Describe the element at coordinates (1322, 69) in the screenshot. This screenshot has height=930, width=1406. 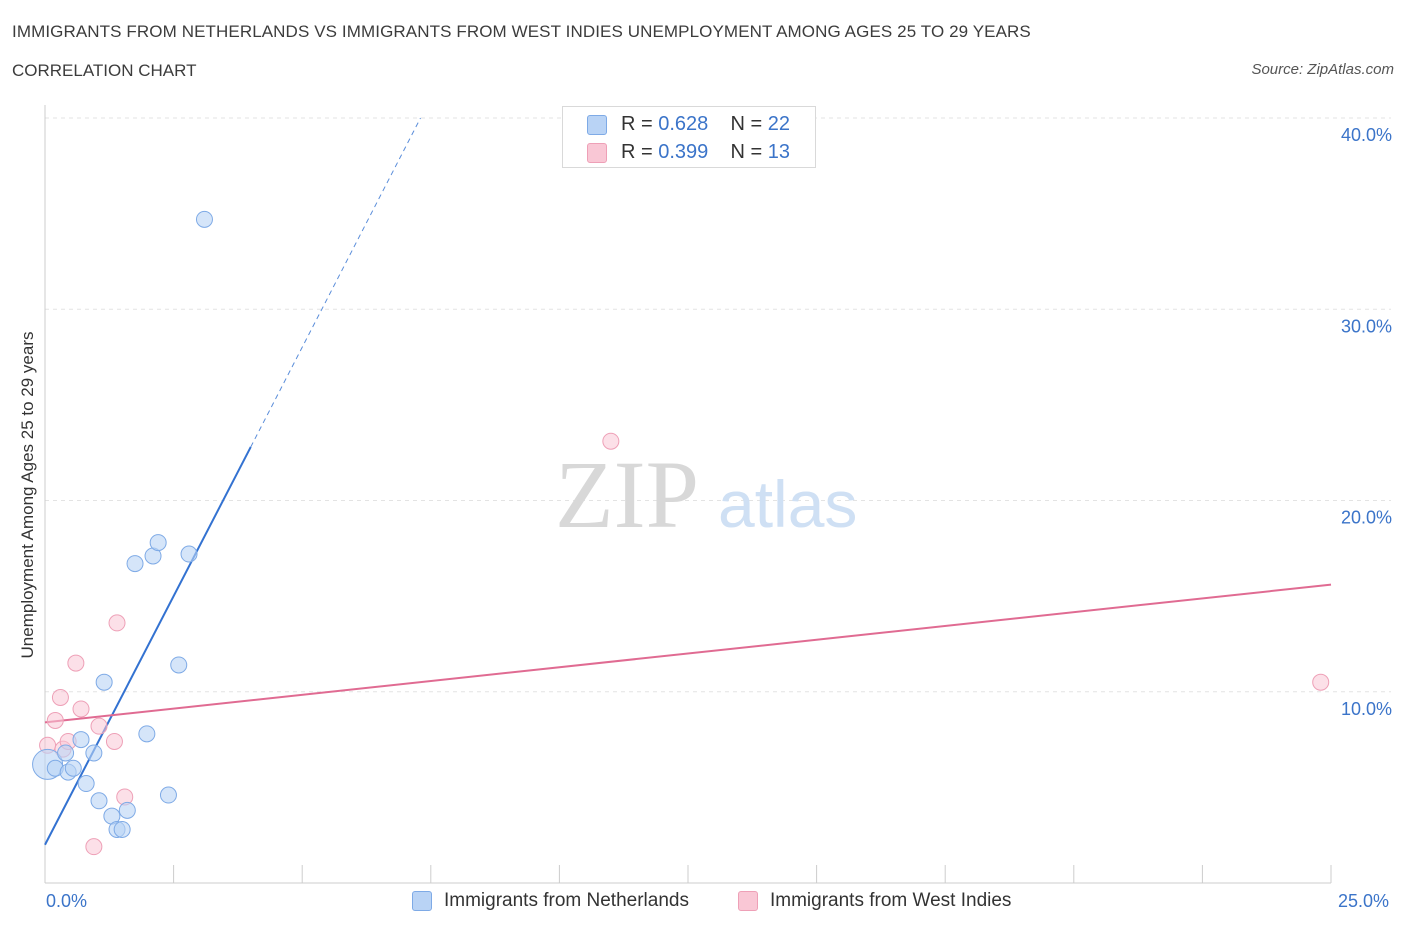
I see `source-label: Source: ZipAtlas.com` at that location.